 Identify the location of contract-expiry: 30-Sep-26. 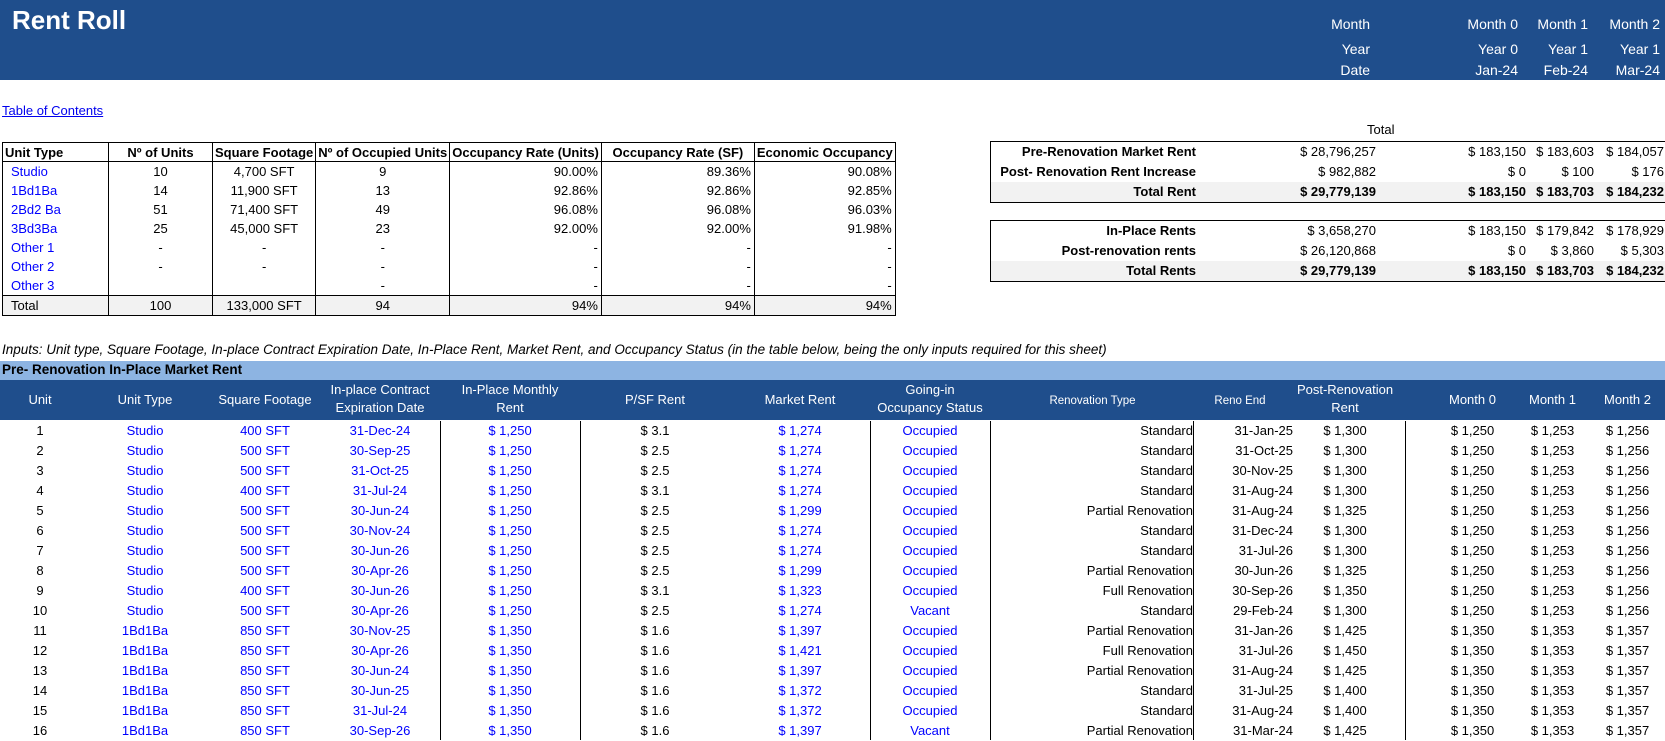
(380, 730).